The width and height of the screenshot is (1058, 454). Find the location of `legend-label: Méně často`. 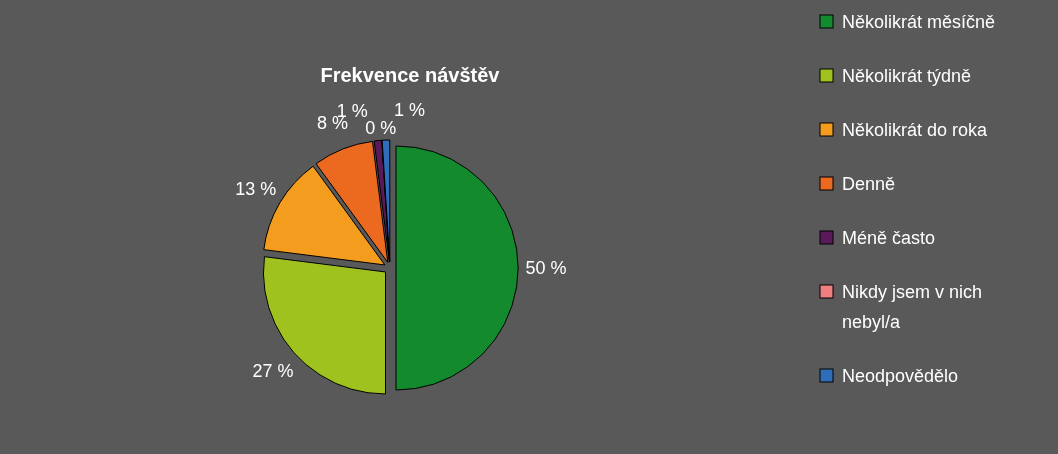

legend-label: Méně často is located at coordinates (889, 238).